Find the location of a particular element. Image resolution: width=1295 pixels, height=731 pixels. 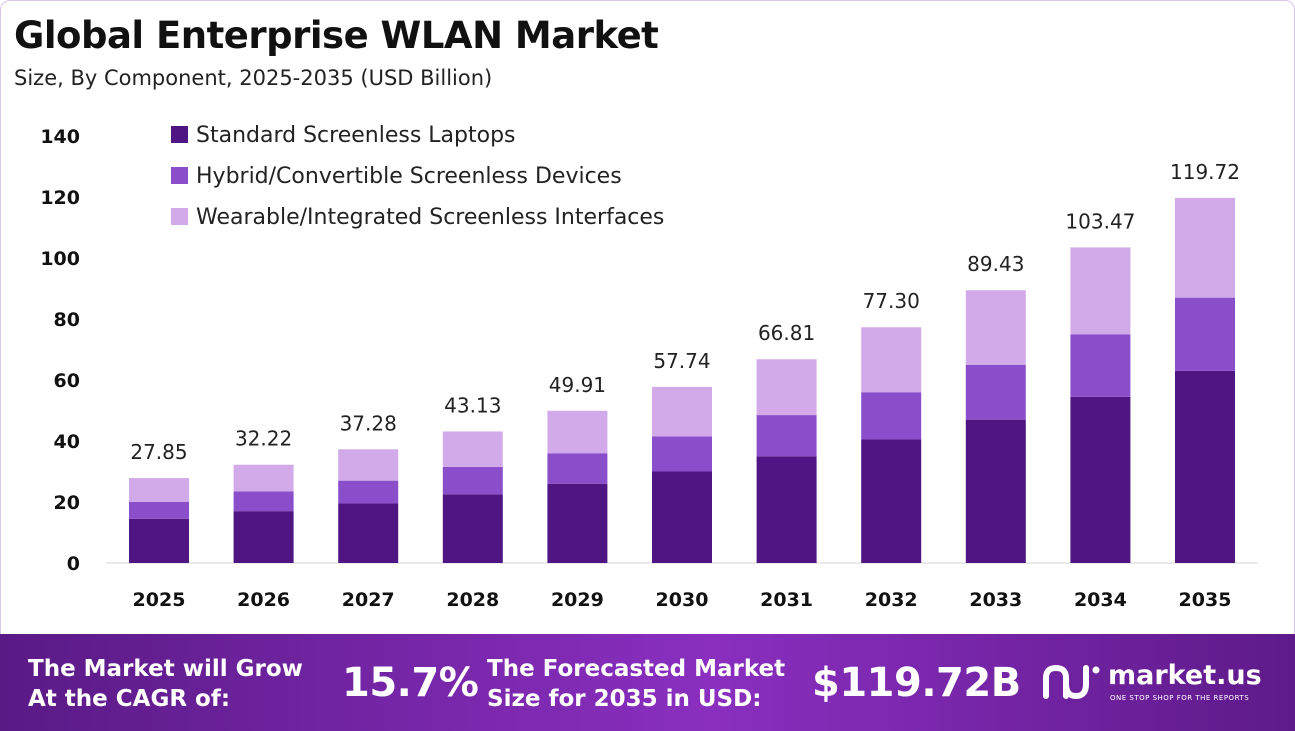

y-tick-label: 0 is located at coordinates (73, 564).